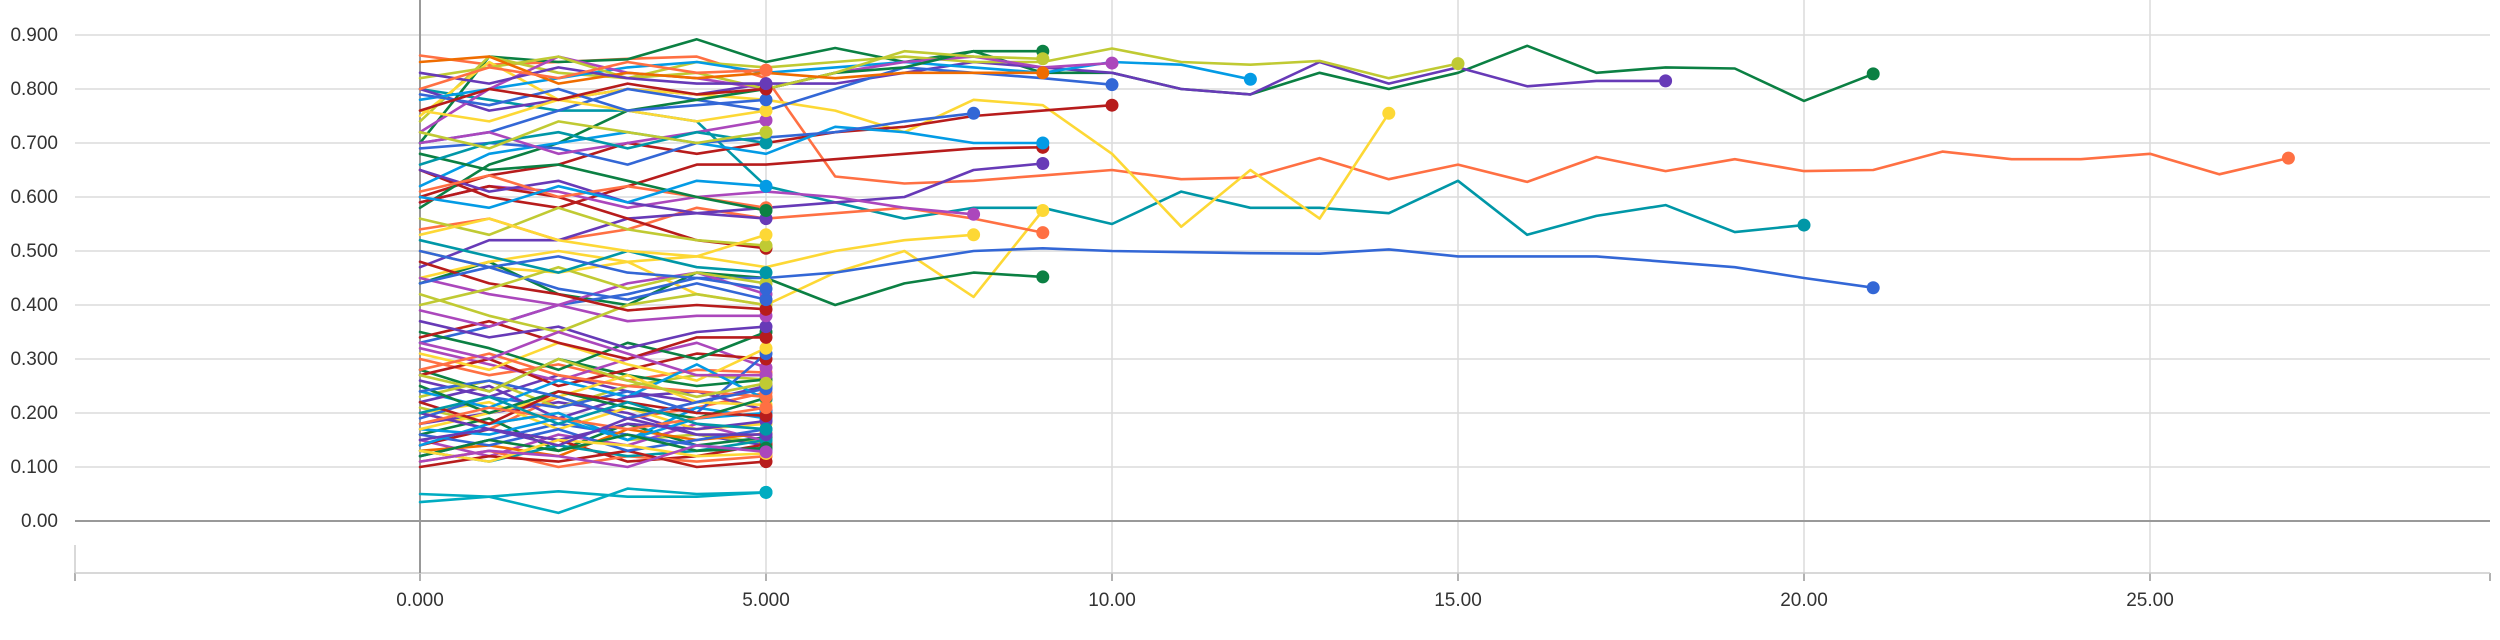 This screenshot has width=2500, height=640. I want to click on x-tick-label: 25.00, so click(2150, 600).